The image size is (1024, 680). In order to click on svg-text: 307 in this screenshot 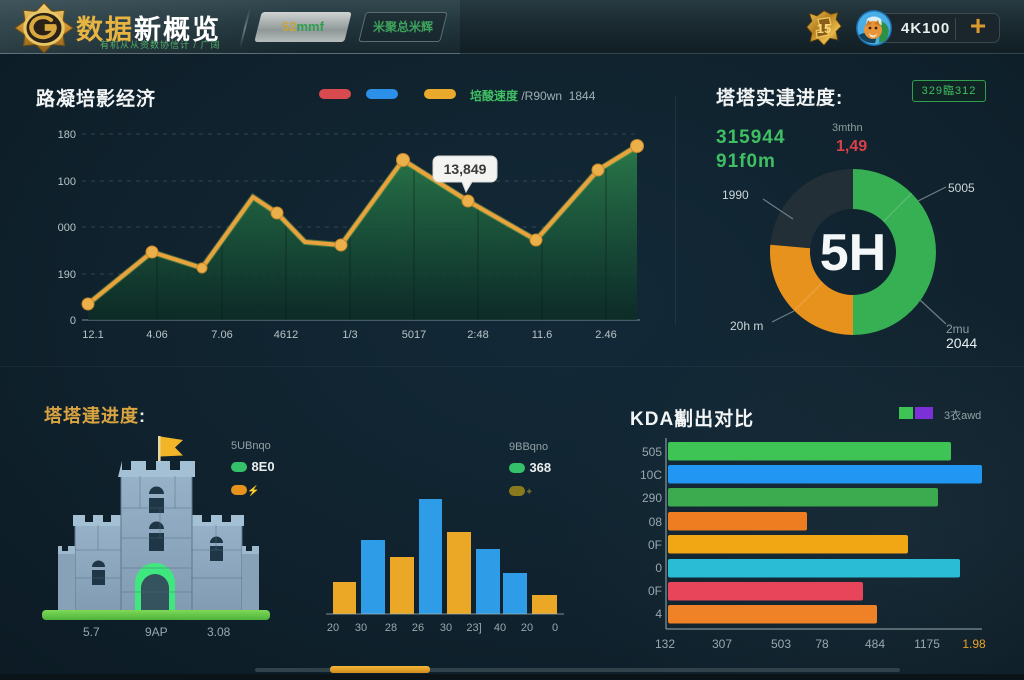, I will do `click(722, 643)`.